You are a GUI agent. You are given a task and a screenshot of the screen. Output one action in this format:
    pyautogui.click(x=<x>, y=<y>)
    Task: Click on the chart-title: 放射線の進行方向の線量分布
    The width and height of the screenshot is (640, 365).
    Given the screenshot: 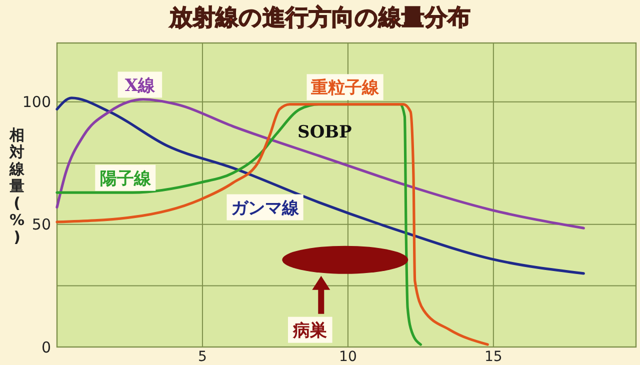 What is the action you would take?
    pyautogui.click(x=319, y=17)
    